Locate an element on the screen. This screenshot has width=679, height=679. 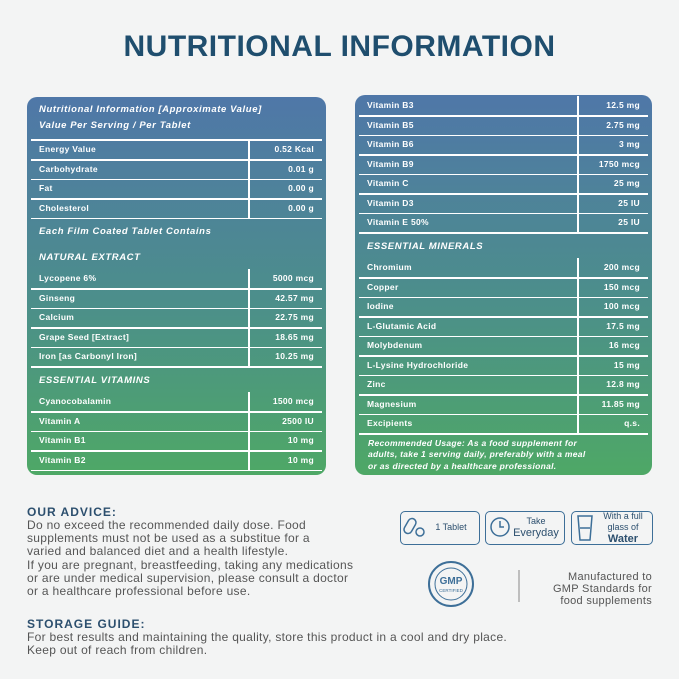
row-label: Iodine is located at coordinates (380, 306).